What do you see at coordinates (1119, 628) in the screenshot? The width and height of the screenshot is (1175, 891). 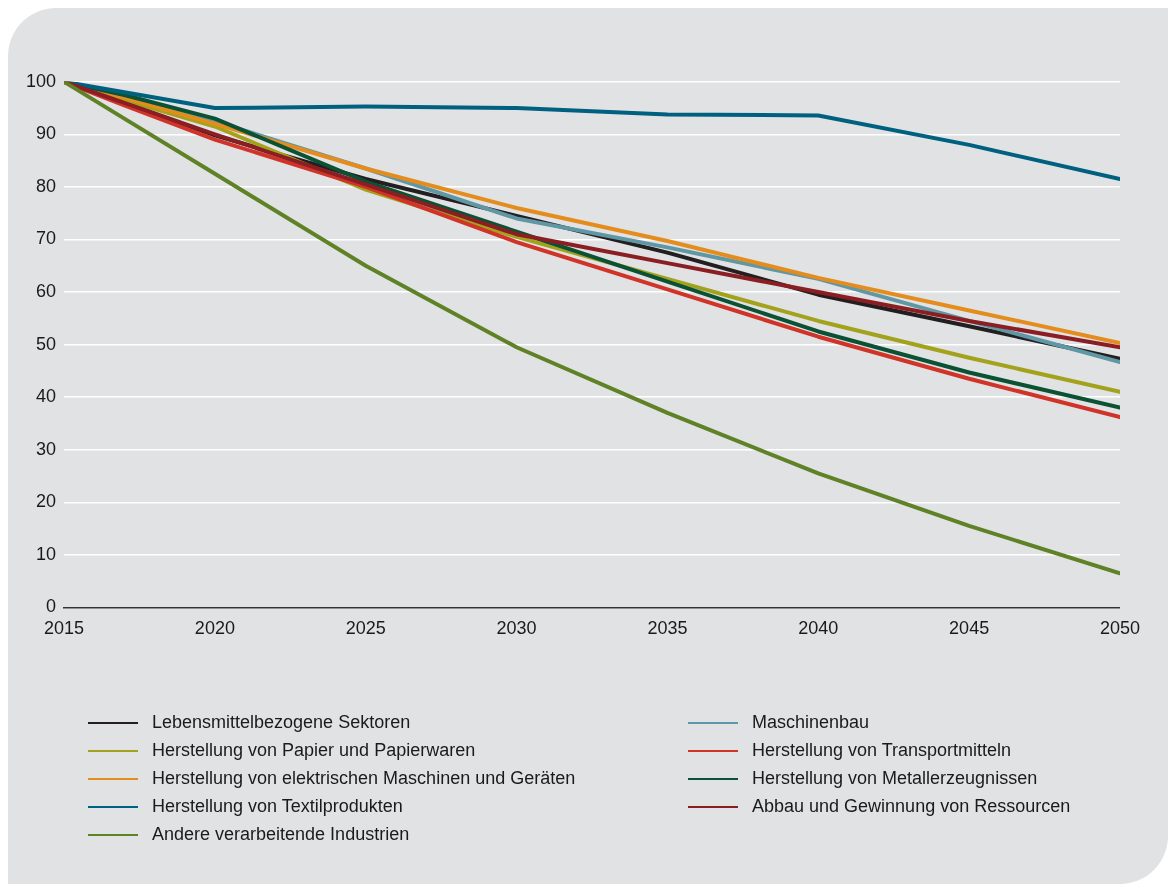 I see `x-tick-label: 2050` at bounding box center [1119, 628].